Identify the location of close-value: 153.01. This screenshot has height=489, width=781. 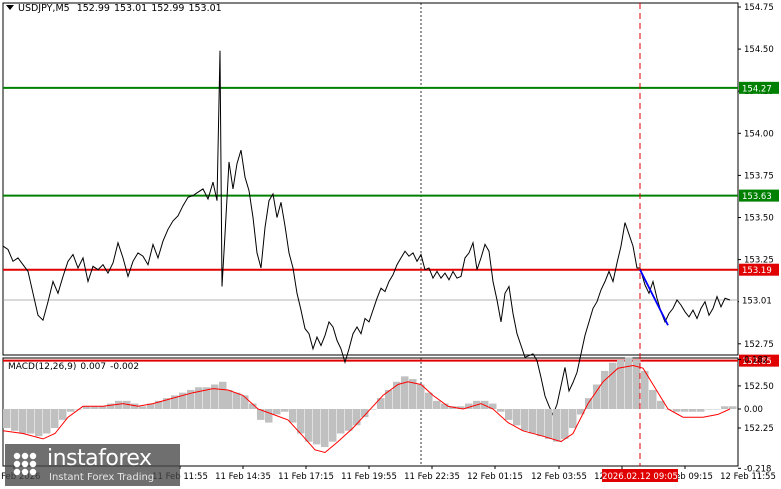
(205, 8).